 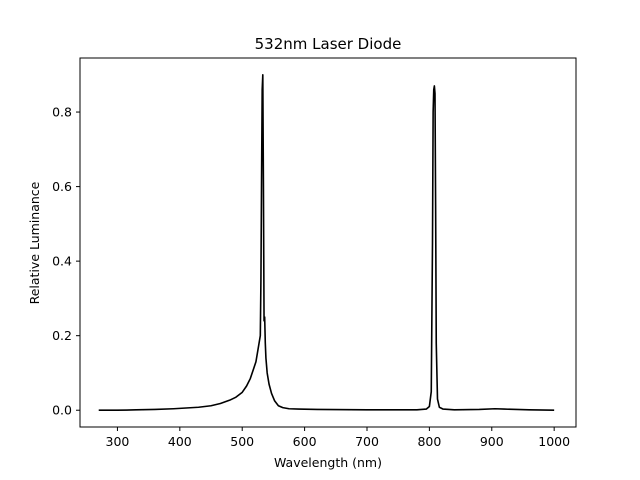 I want to click on y-tick-label: 0.0, so click(x=62, y=410).